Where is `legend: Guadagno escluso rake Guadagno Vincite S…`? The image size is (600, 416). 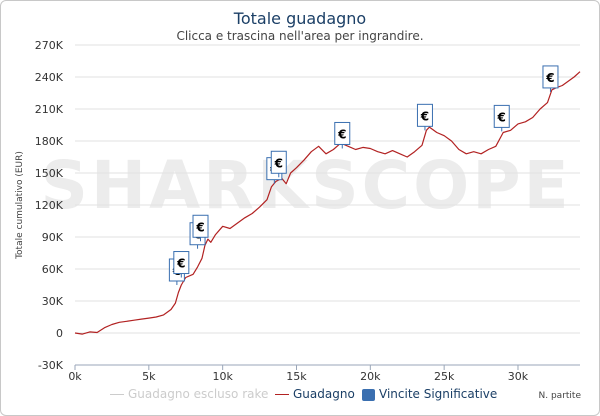
legend: Guadagno escluso rake Guadagno Vincite S… is located at coordinates (300, 394).